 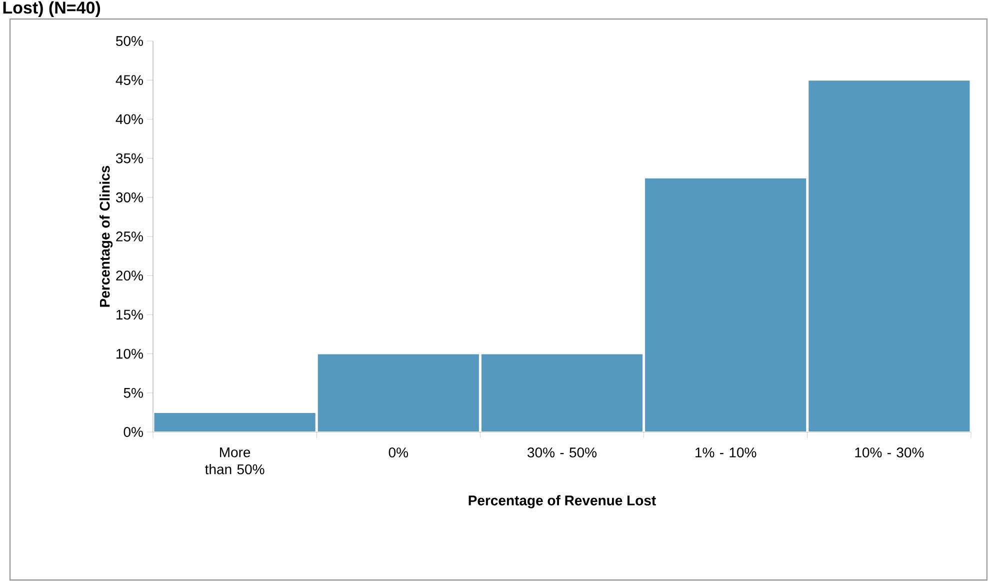 What do you see at coordinates (129, 315) in the screenshot?
I see `y-tick-label: 15%` at bounding box center [129, 315].